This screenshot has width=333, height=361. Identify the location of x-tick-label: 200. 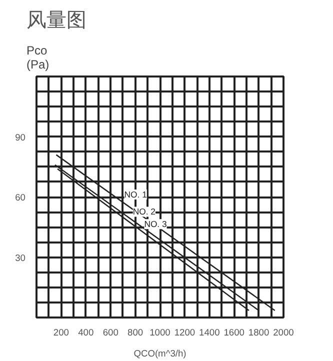
(61, 333).